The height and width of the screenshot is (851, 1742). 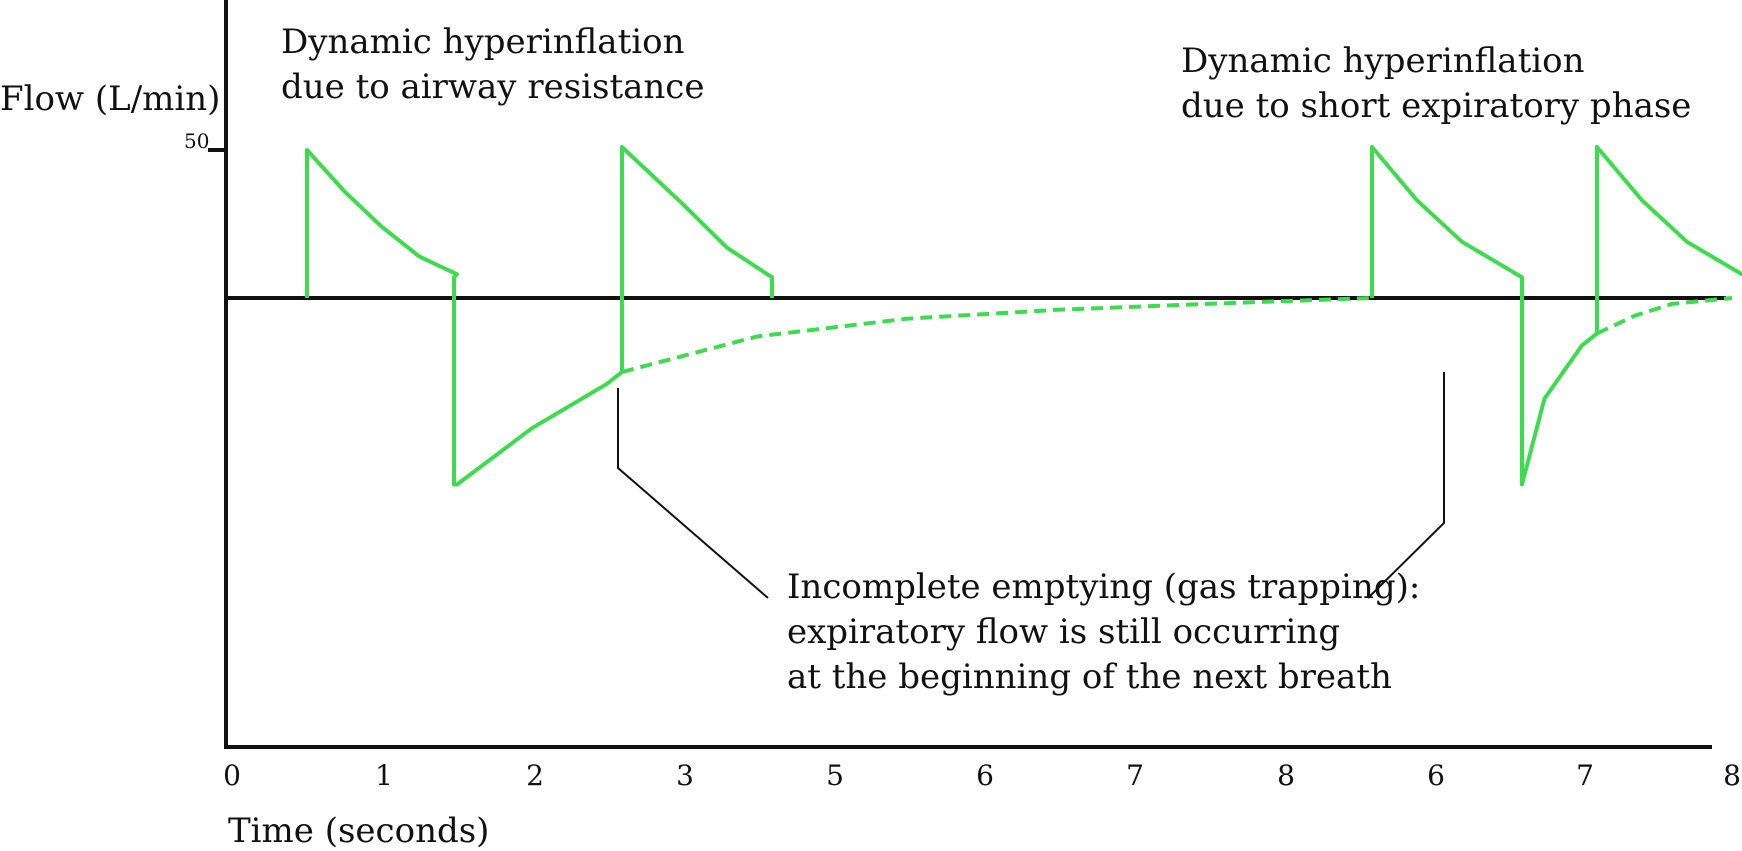 I want to click on leader-lines, so click(x=1031, y=485).